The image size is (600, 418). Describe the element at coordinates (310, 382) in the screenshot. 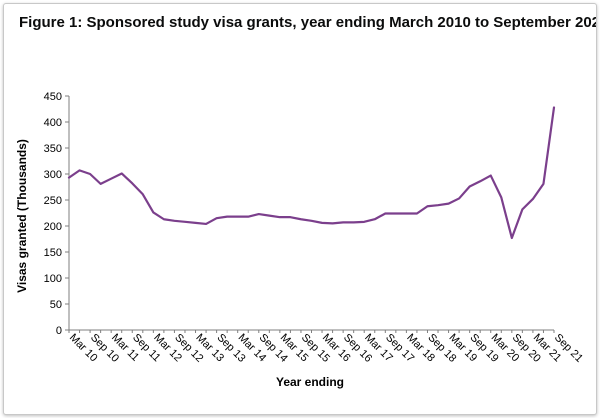

I see `x-axis-title: Year ending` at that location.